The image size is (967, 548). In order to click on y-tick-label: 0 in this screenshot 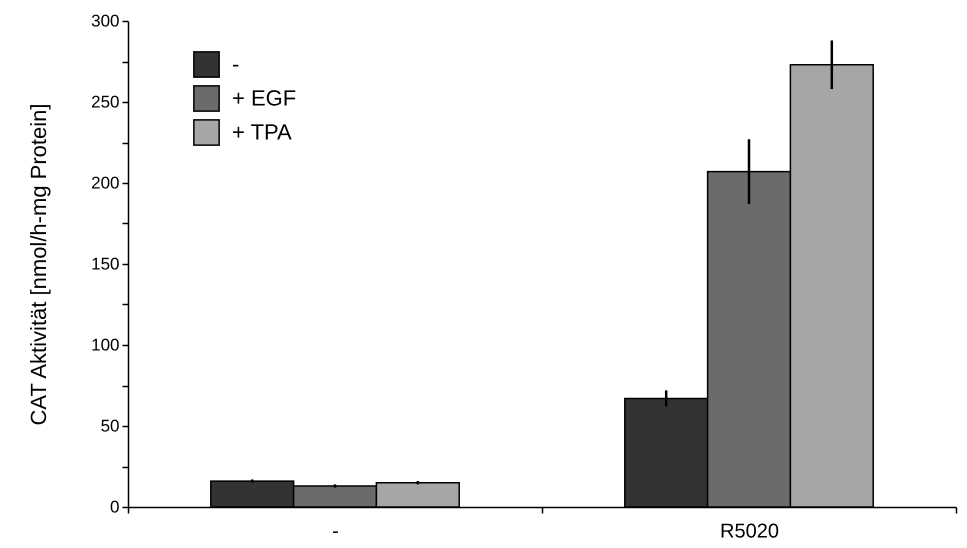, I will do `click(115, 507)`.